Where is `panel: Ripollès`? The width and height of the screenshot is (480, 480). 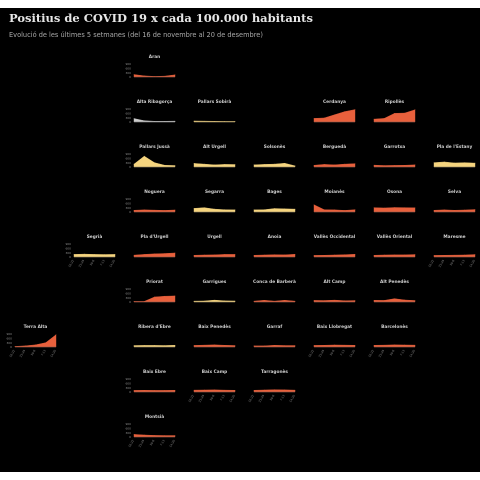 panel: Ripollès is located at coordinates (394, 110).